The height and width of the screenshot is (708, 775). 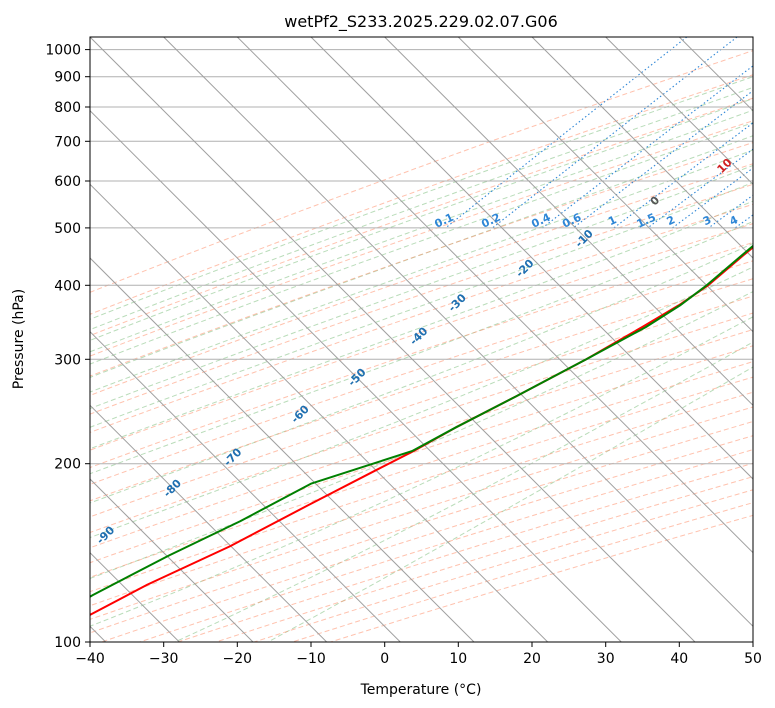 I want to click on dry-adiabat-label: -90, so click(x=105, y=534).